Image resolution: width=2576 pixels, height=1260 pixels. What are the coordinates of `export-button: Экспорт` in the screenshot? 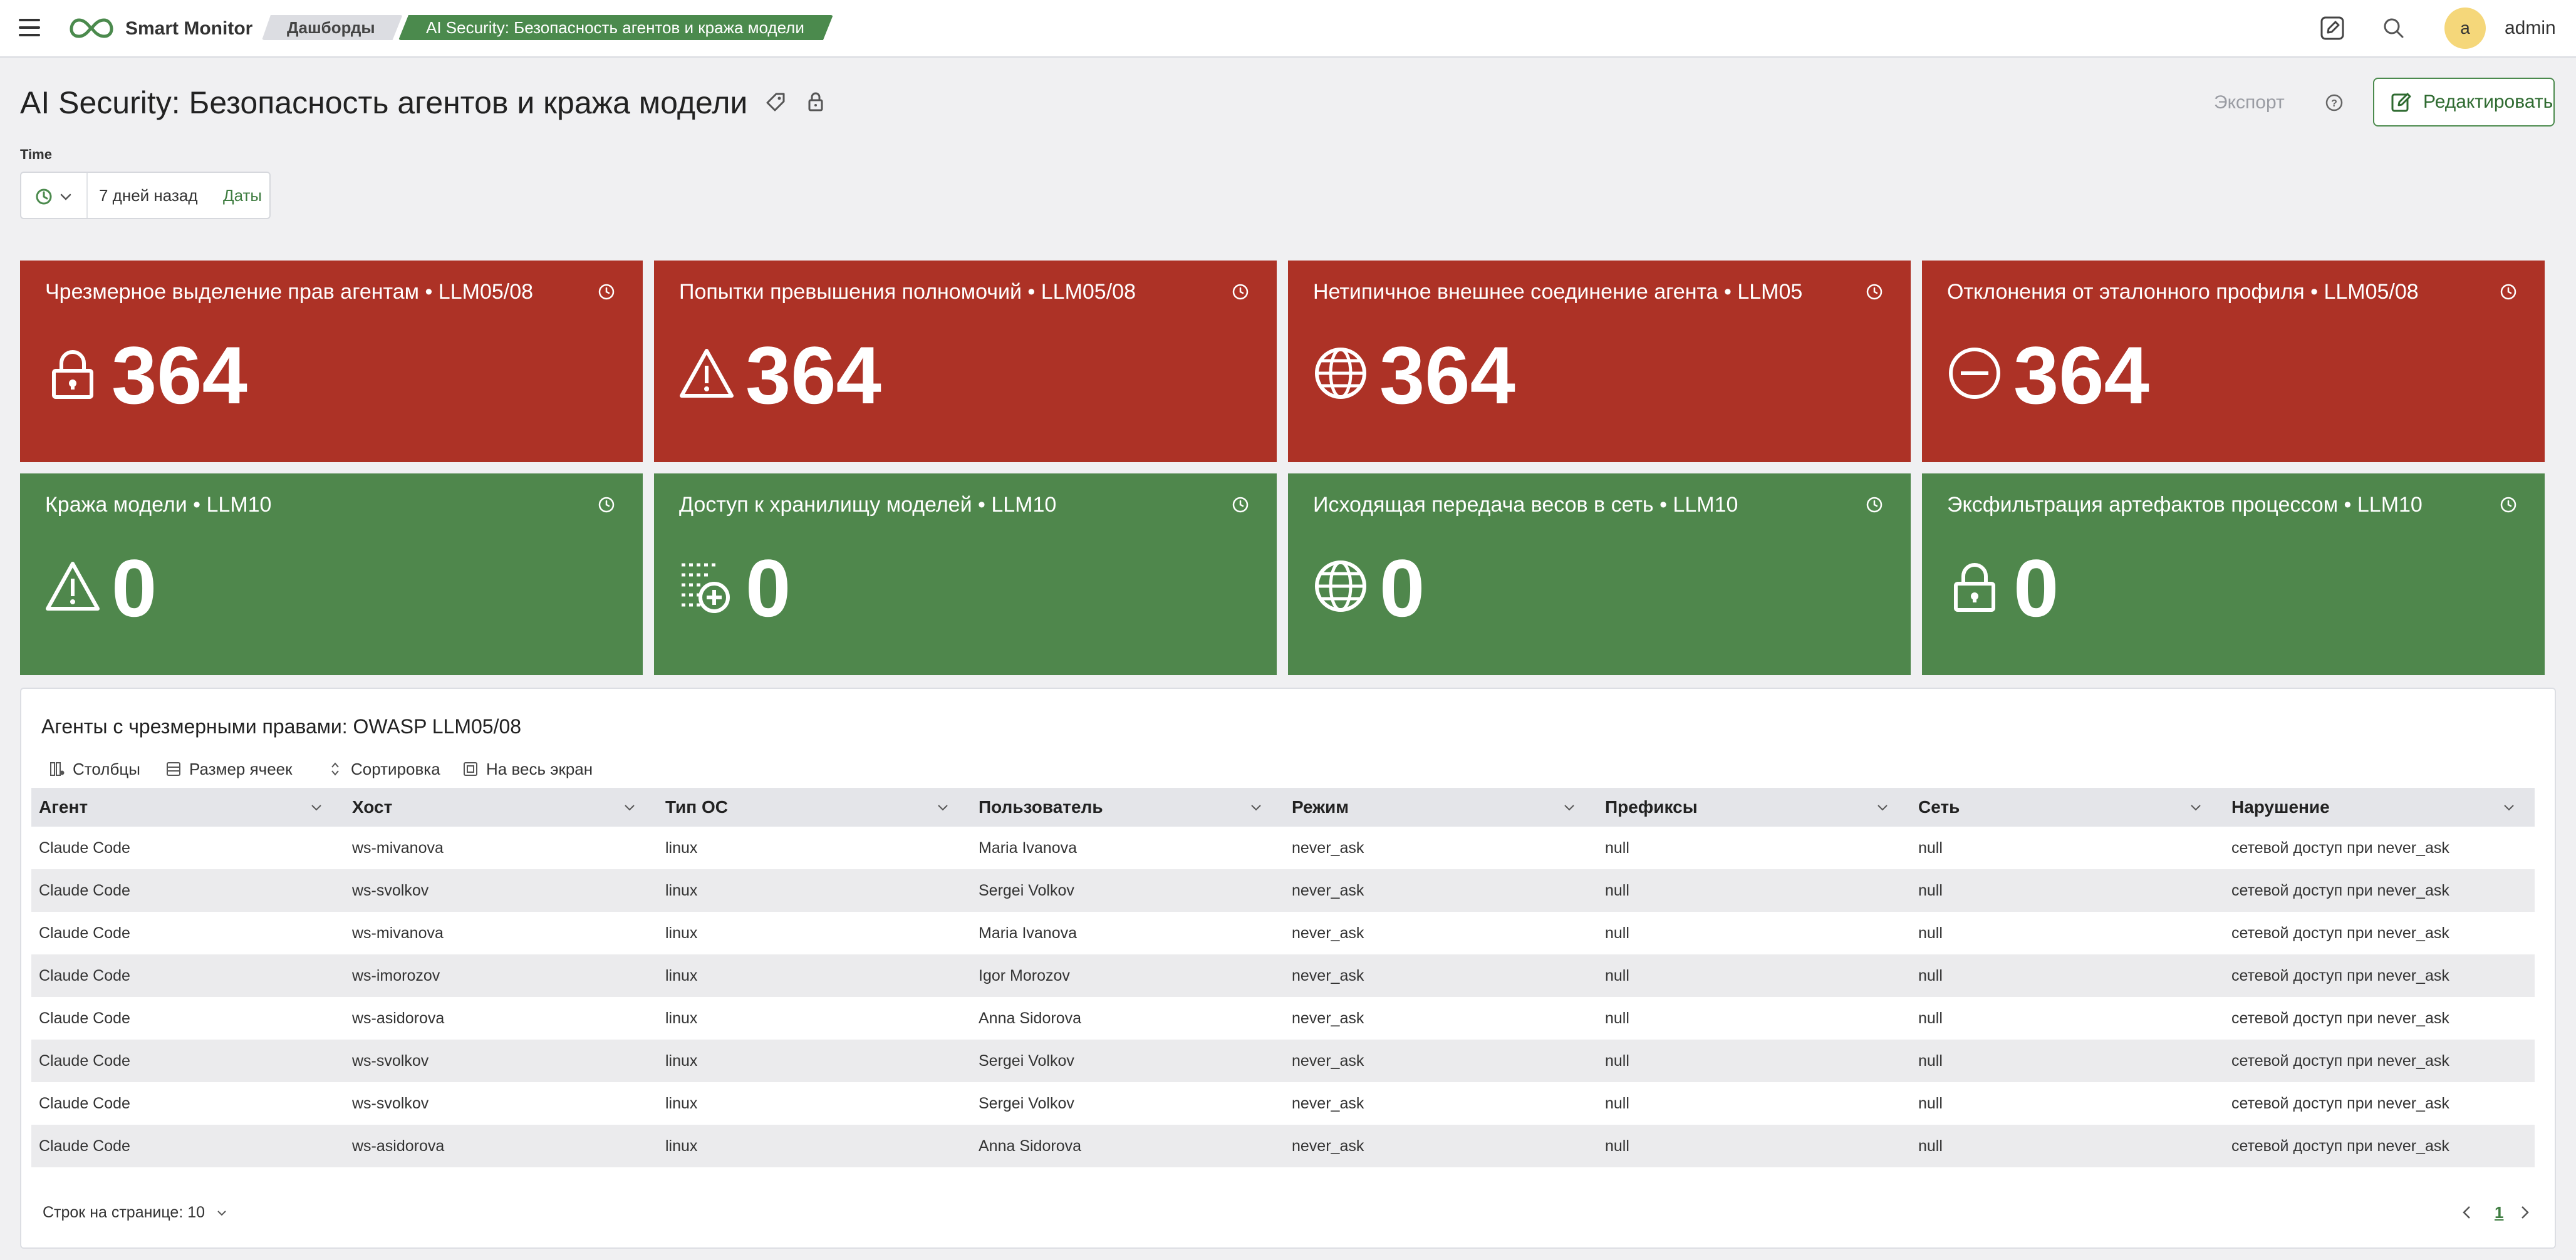 It's located at (2249, 103).